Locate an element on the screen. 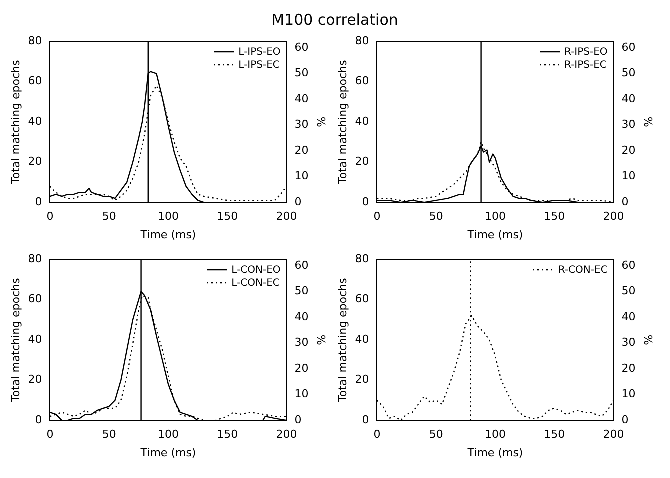 This screenshot has height=478, width=670. legend-label: L-CON-EC is located at coordinates (256, 283).